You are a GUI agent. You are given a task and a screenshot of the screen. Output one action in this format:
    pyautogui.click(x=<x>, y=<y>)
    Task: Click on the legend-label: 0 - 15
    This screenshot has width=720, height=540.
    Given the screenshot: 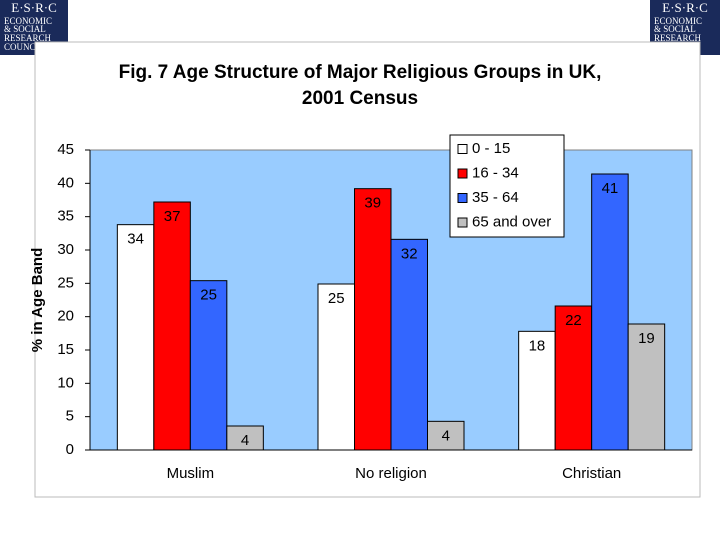 What is the action you would take?
    pyautogui.click(x=491, y=148)
    